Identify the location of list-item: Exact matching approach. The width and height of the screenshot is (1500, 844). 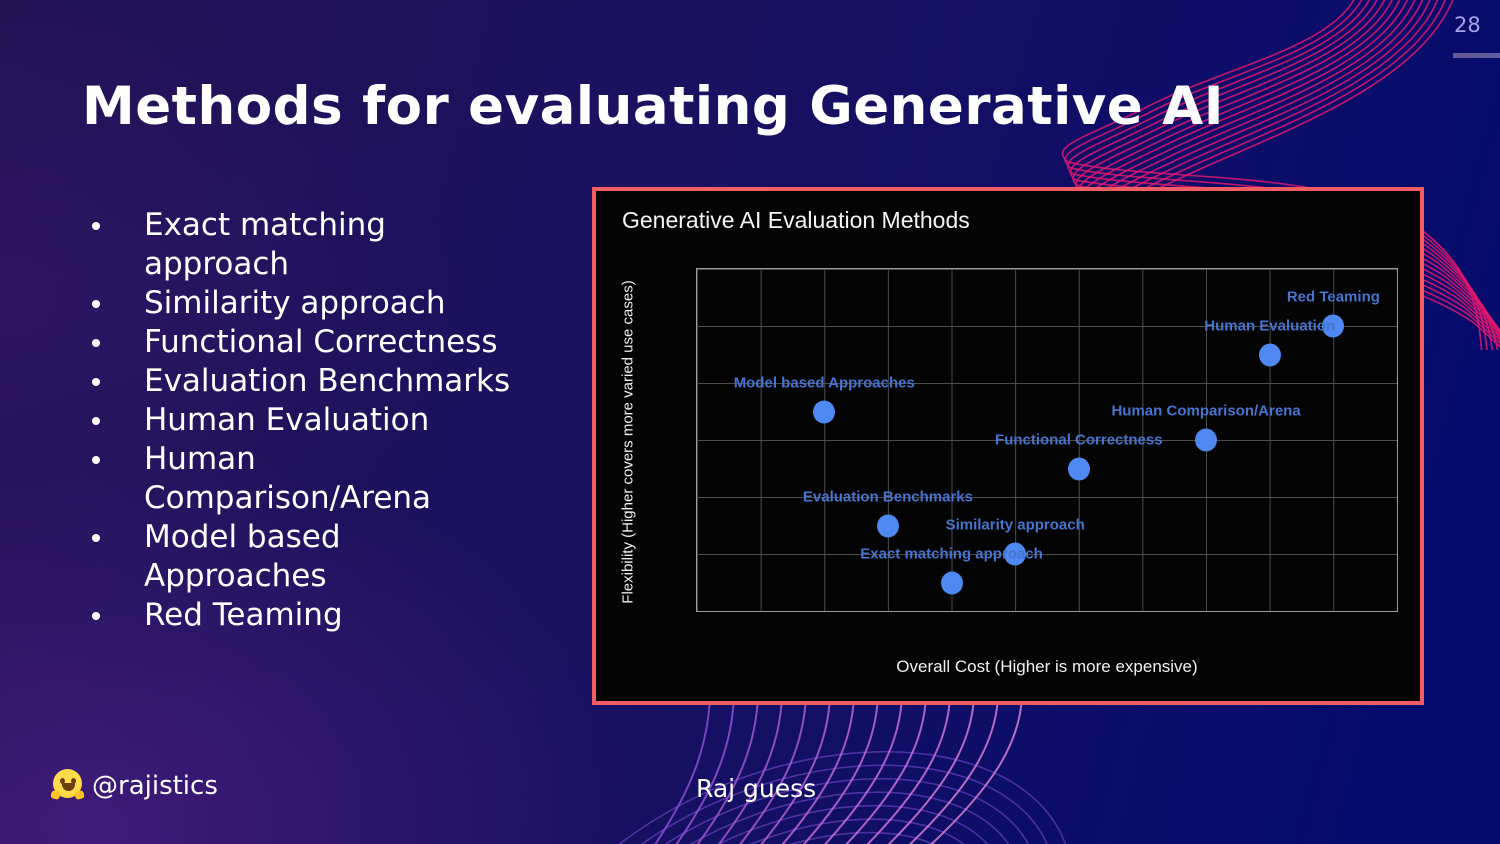
(329, 245).